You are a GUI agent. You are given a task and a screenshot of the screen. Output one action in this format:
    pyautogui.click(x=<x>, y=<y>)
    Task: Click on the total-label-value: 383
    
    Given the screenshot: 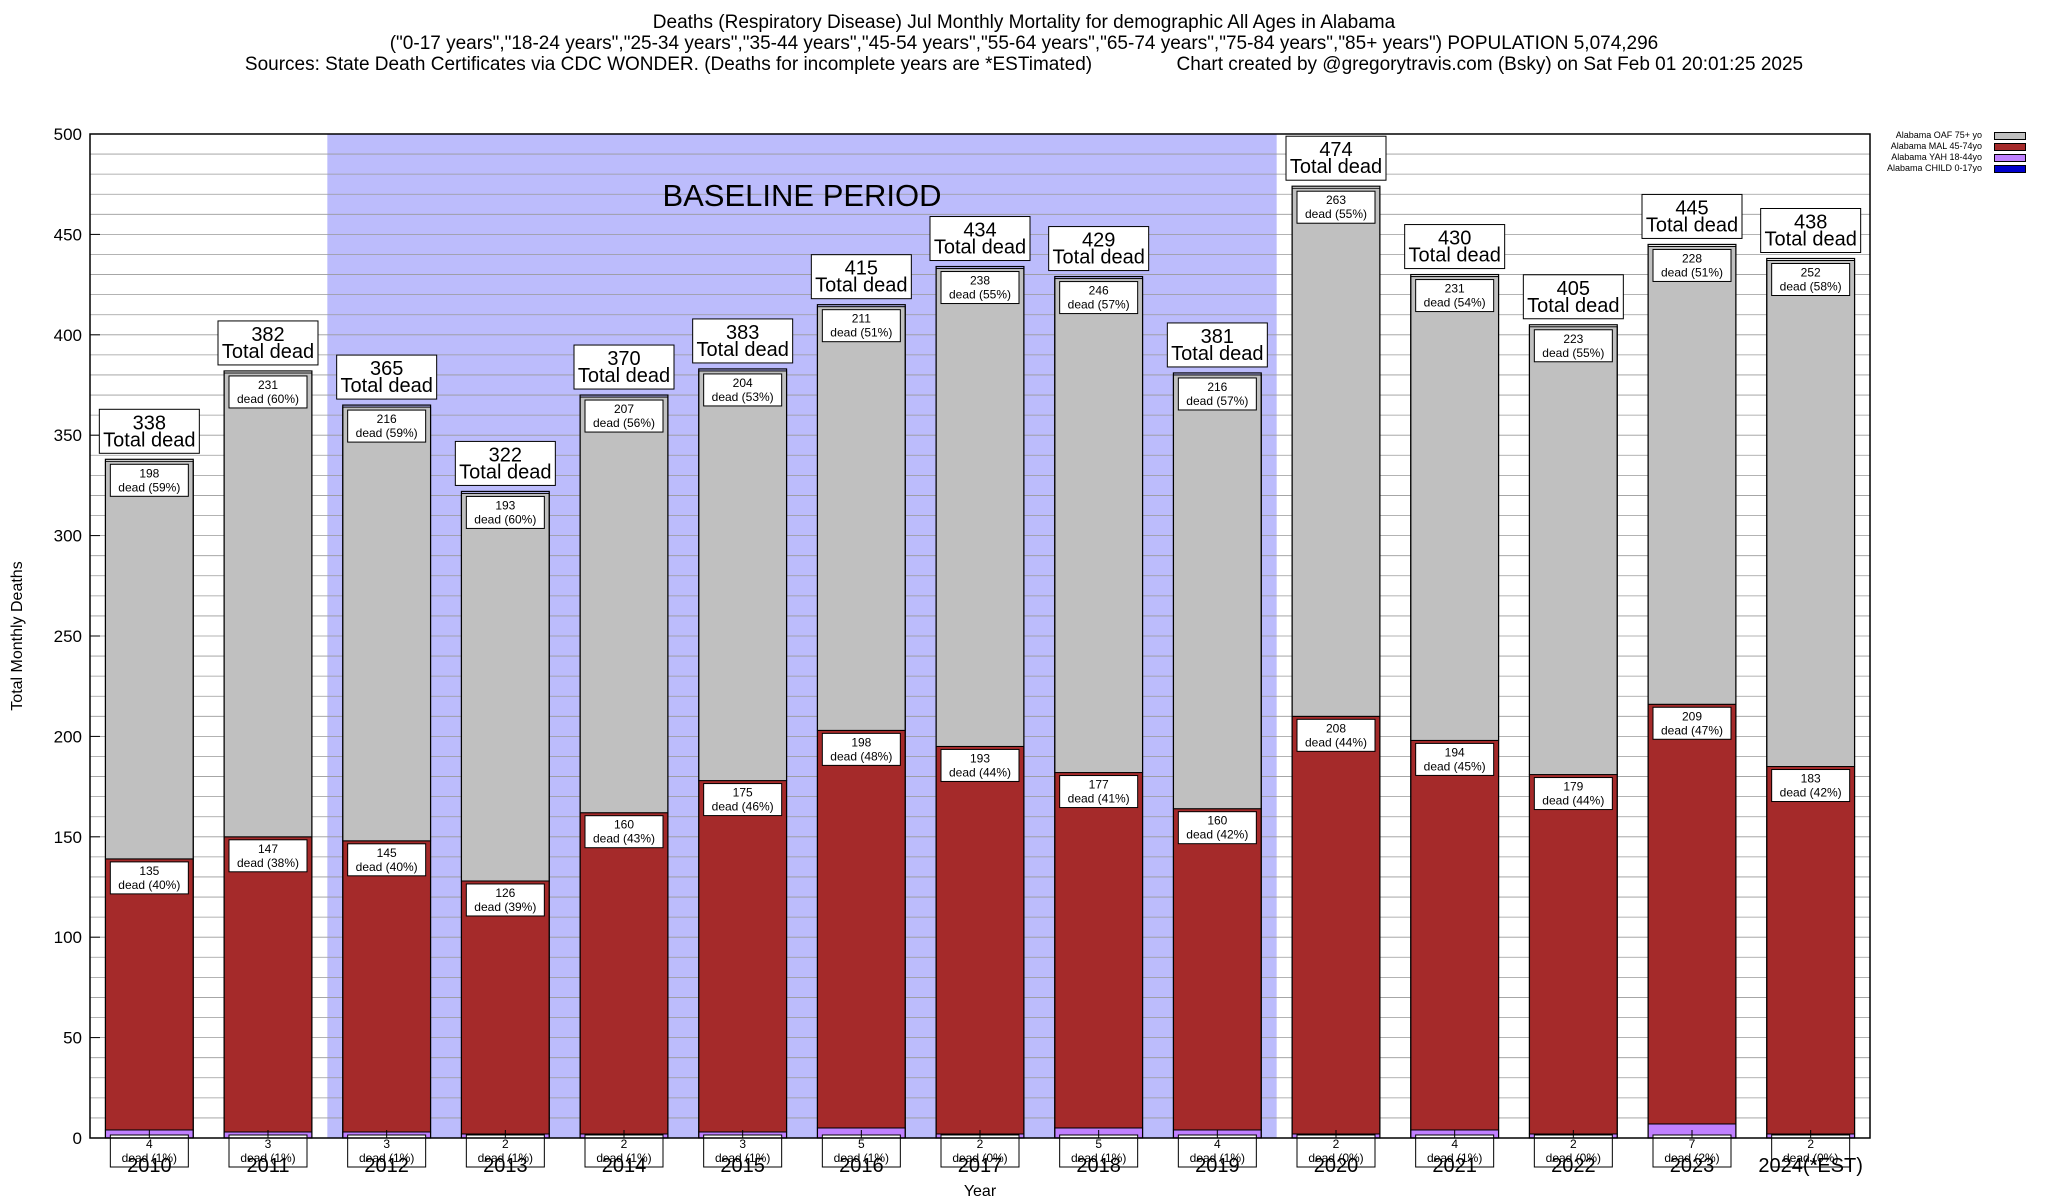 What is the action you would take?
    pyautogui.click(x=742, y=333)
    